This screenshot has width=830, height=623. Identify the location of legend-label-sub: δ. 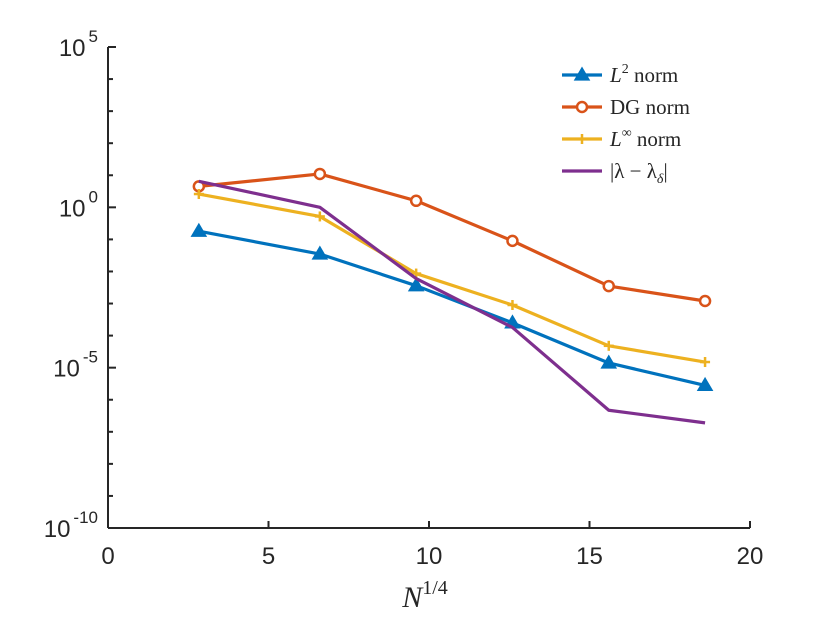
(660, 179).